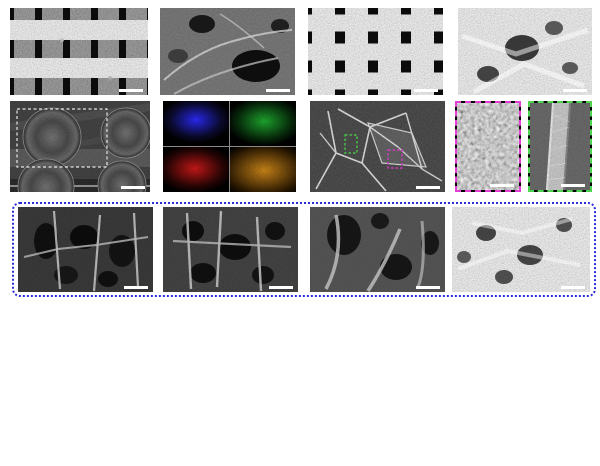 Image resolution: width=600 pixels, height=466 pixels. Describe the element at coordinates (505, 377) in the screenshot. I see `ni2p-xps-plot` at that location.